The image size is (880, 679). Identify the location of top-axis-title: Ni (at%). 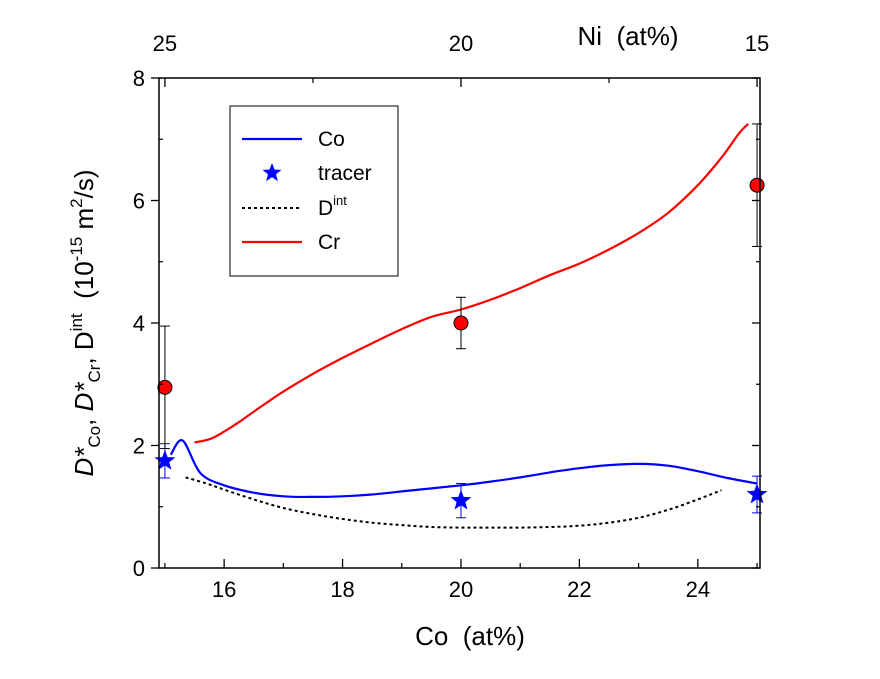
(627, 36).